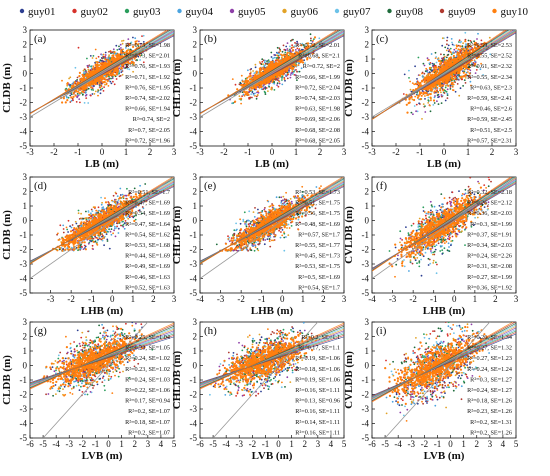  I want to click on stat-annotation: R²=0.72, SE=2.04, so click(317, 87).